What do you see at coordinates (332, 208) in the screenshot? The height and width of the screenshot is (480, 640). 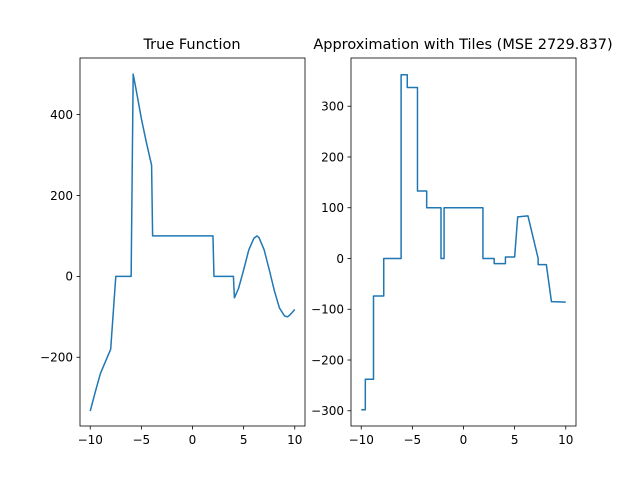 I see `y-tick-label: 100` at bounding box center [332, 208].